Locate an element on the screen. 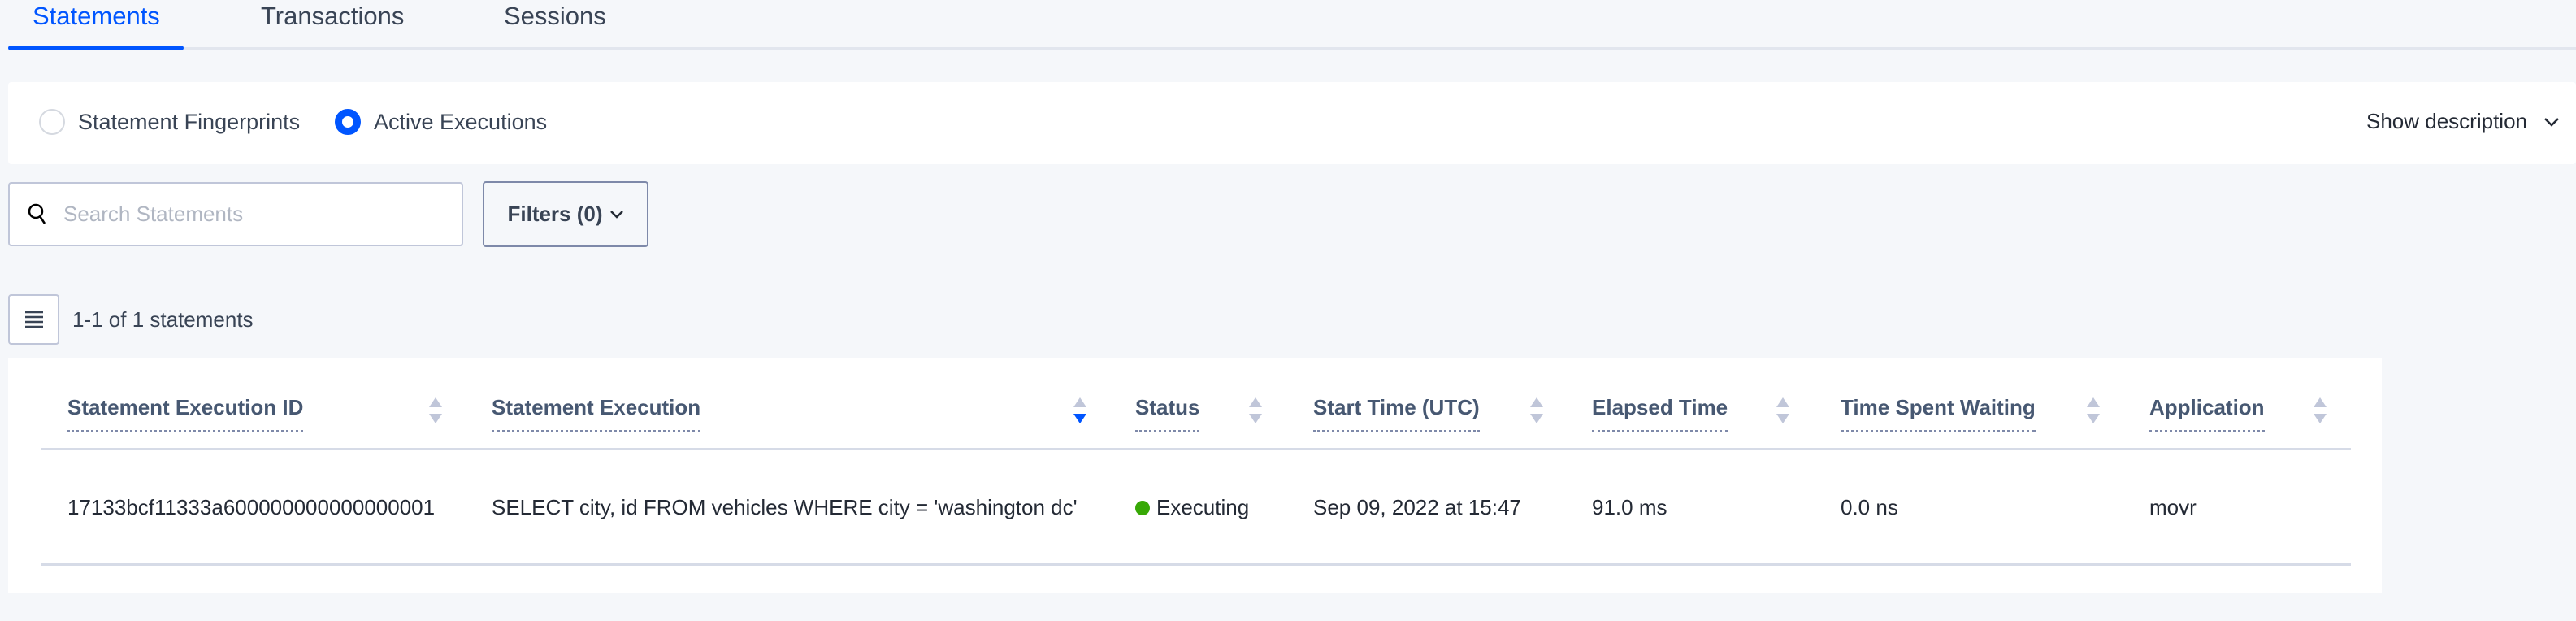  search-box is located at coordinates (235, 214).